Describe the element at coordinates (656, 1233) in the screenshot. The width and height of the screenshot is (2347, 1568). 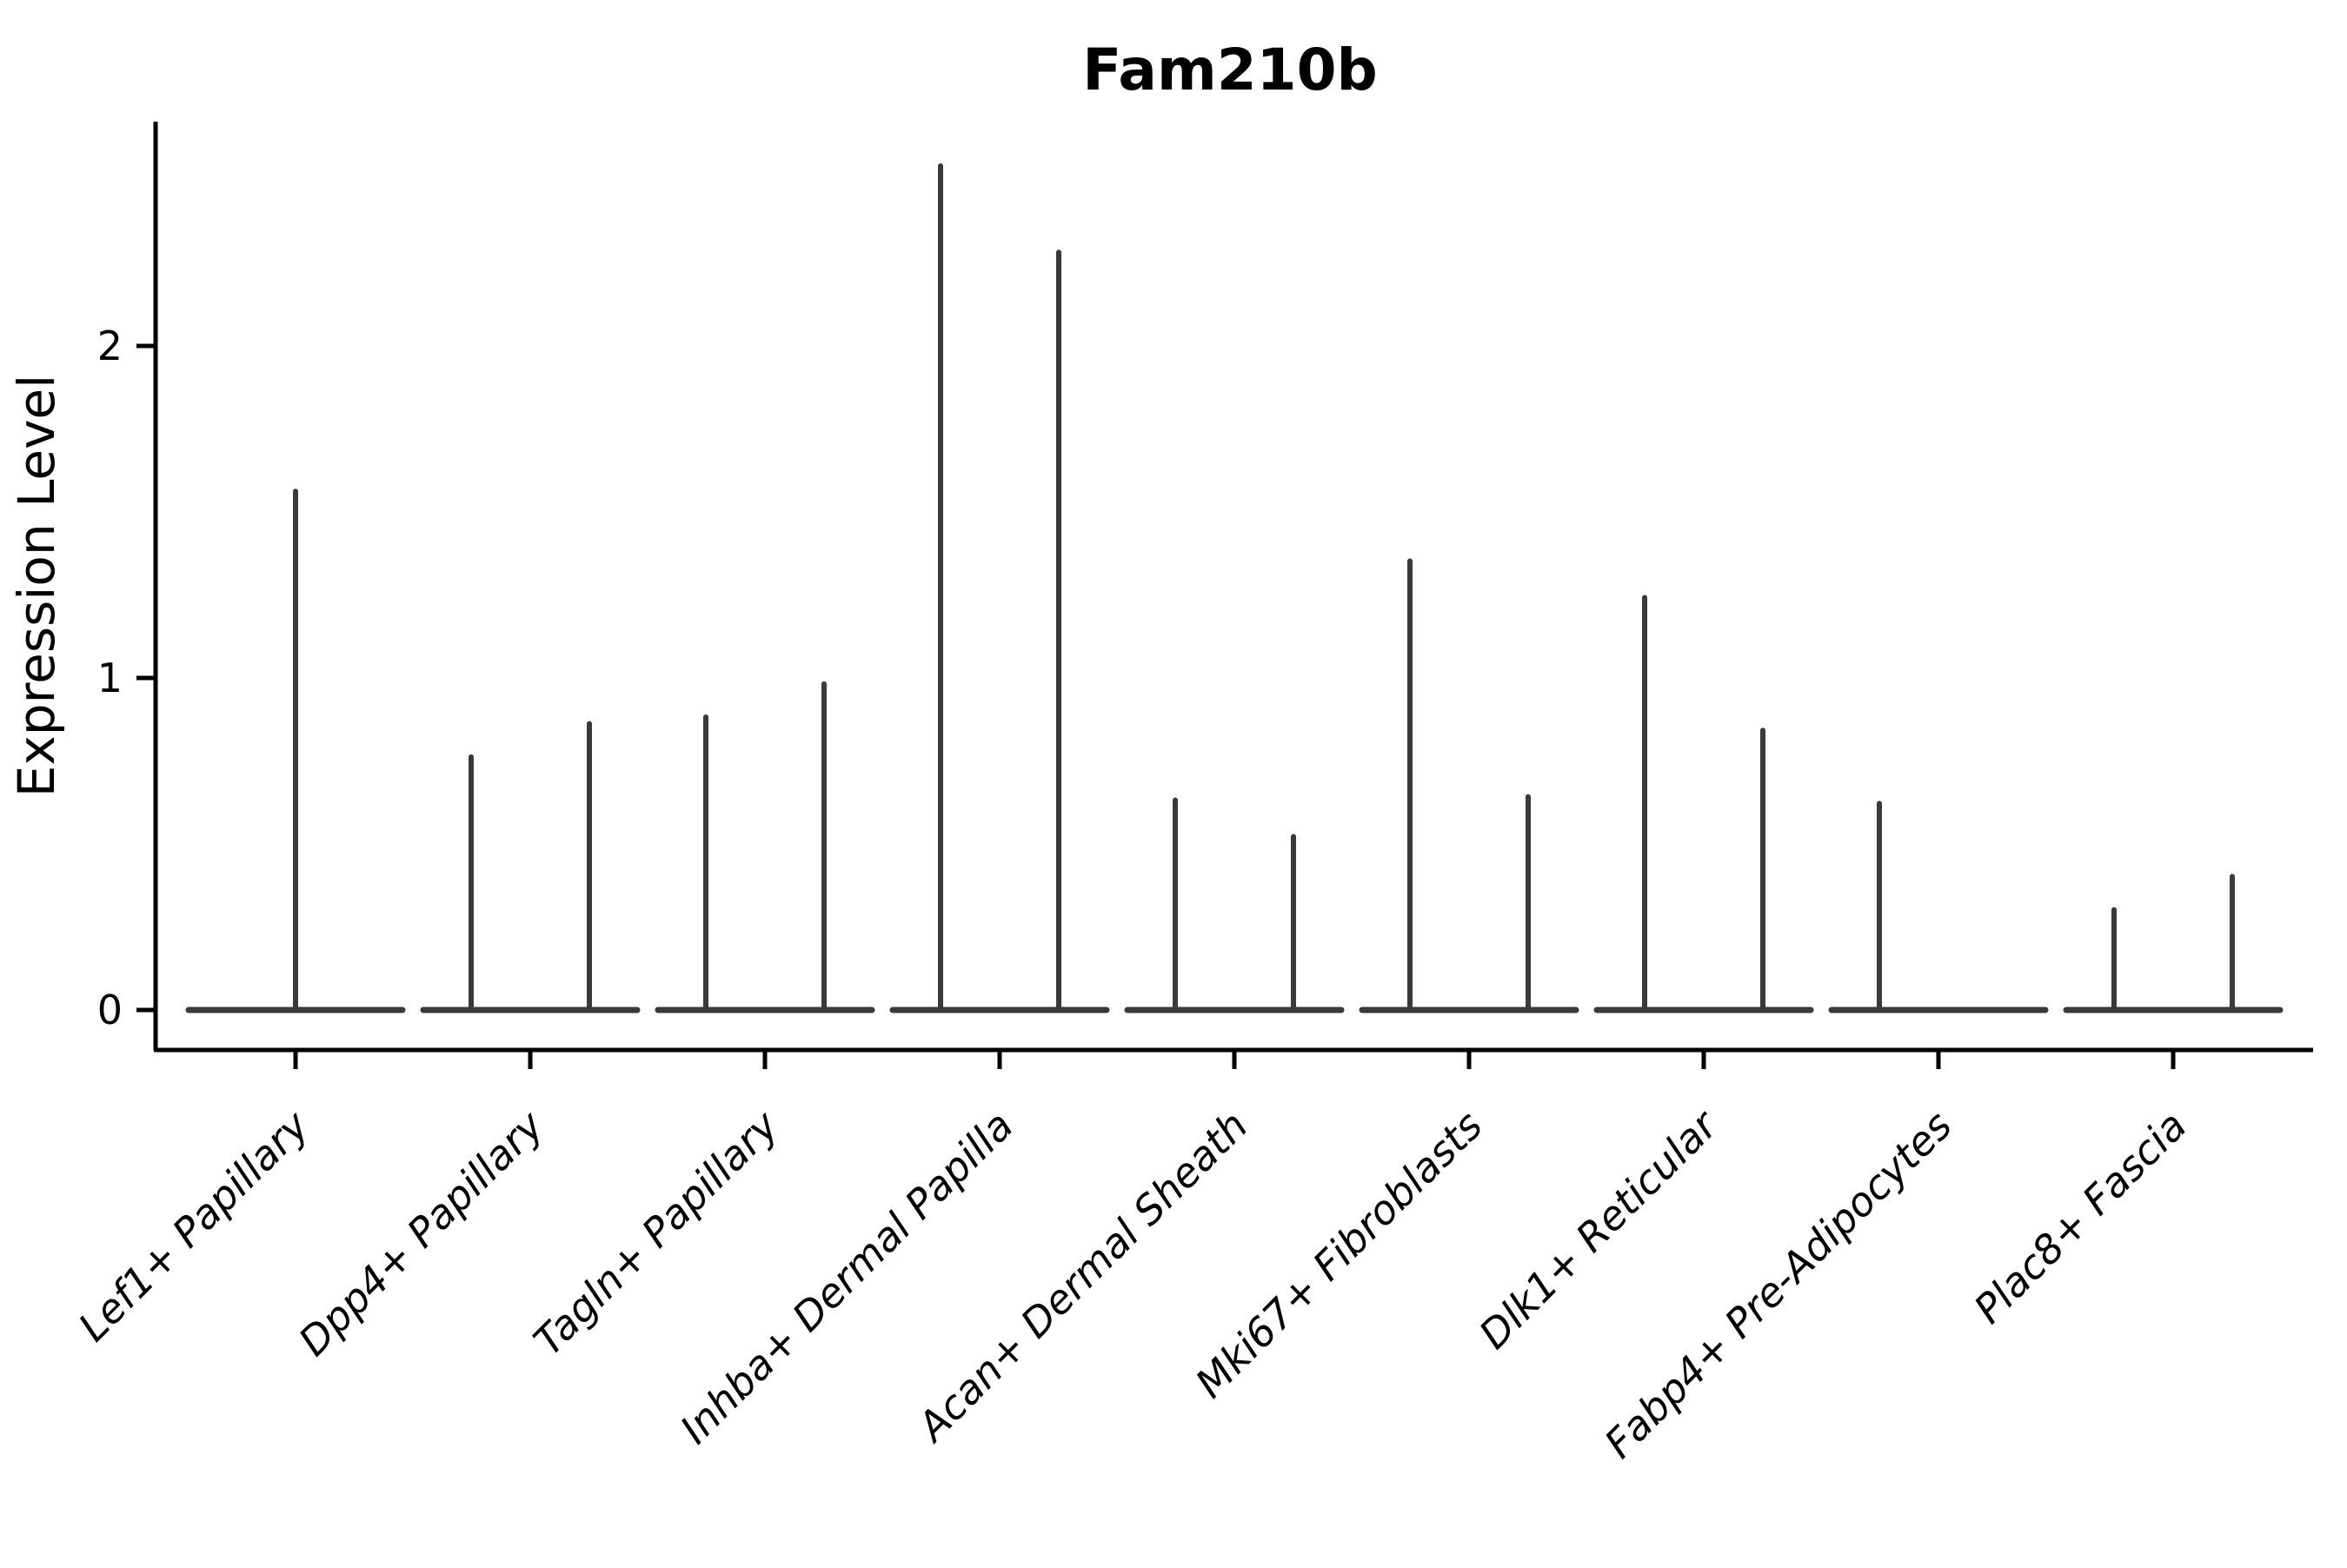
I see `x-category-label: Tagln+ Papillary` at that location.